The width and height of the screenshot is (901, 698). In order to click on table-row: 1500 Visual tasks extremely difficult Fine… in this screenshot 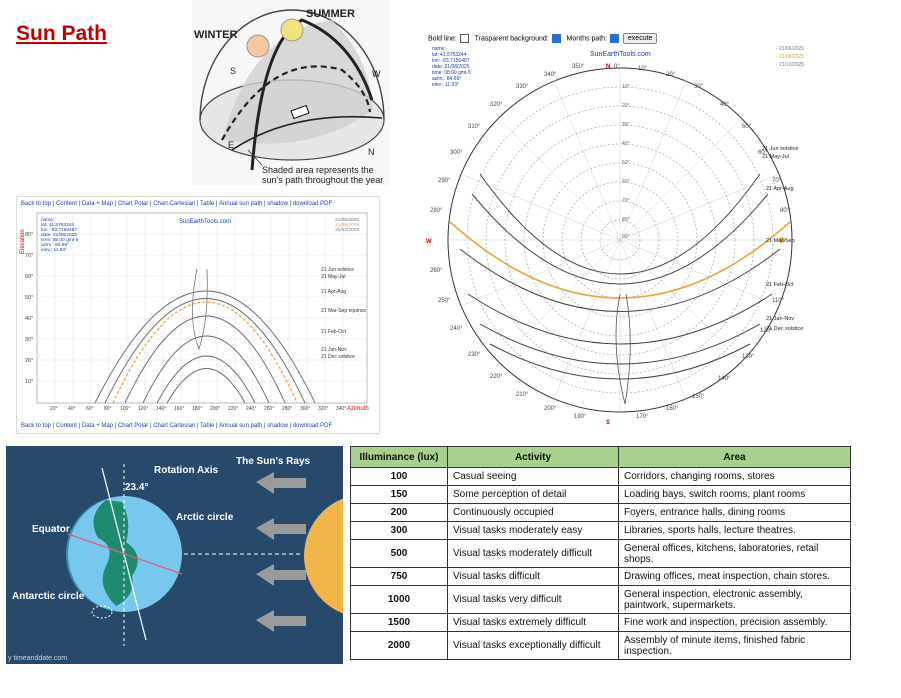, I will do `click(600, 622)`.